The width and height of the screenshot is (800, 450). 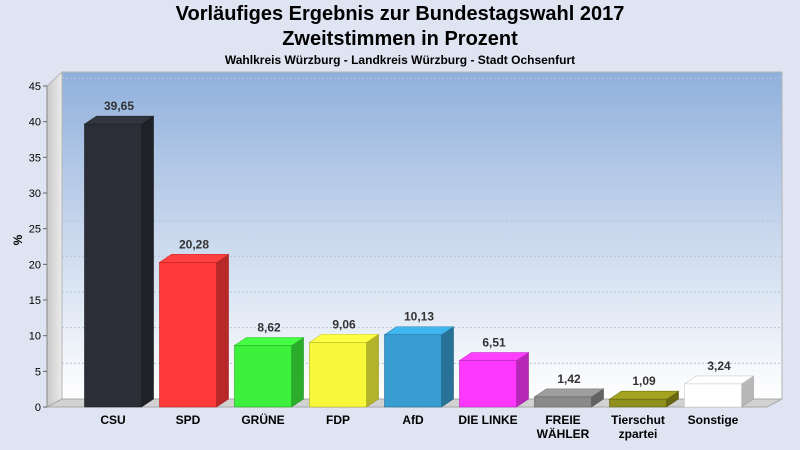 What do you see at coordinates (494, 380) in the screenshot?
I see `bar-die-linke` at bounding box center [494, 380].